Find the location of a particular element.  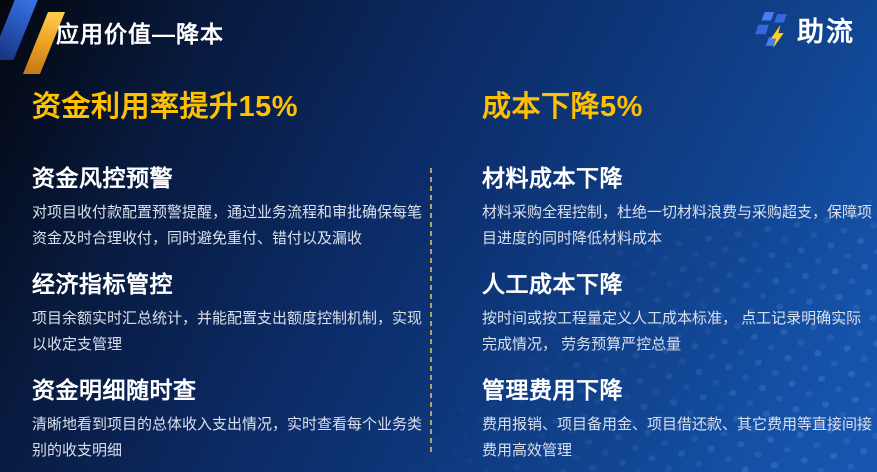

section-title: 资金风控预警 is located at coordinates (102, 178).